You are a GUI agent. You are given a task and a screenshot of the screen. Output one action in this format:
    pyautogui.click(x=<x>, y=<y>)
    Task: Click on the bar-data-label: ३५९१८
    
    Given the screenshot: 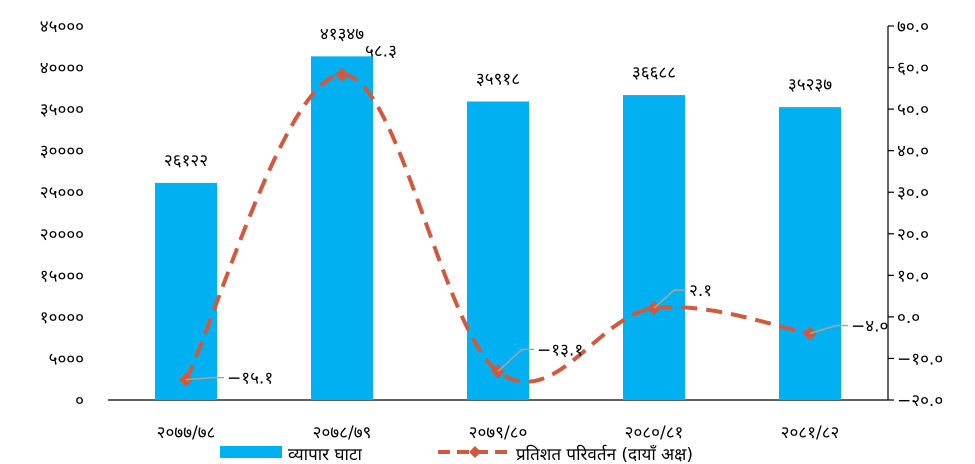 What is the action you would take?
    pyautogui.click(x=498, y=79)
    